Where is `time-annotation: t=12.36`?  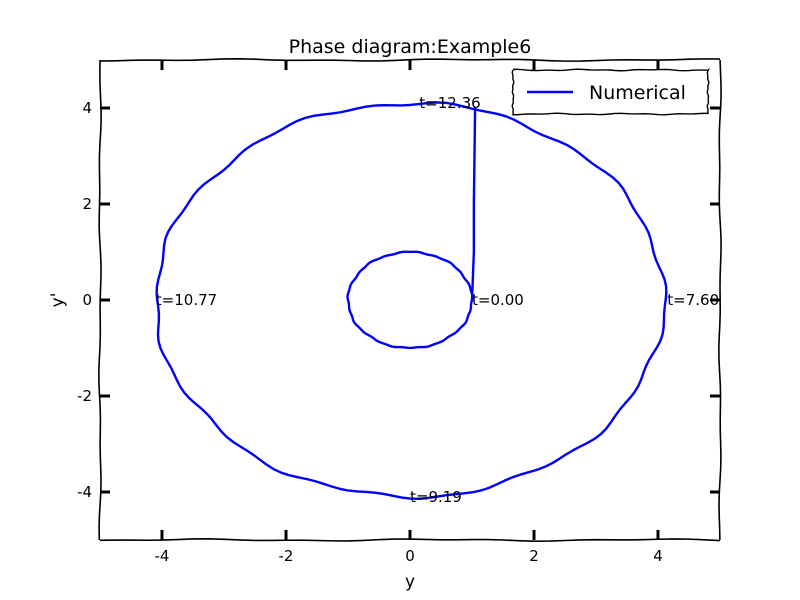
time-annotation: t=12.36 is located at coordinates (449, 103).